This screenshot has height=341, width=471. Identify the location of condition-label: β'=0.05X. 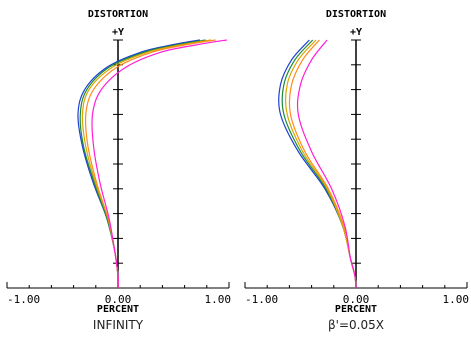
(356, 325).